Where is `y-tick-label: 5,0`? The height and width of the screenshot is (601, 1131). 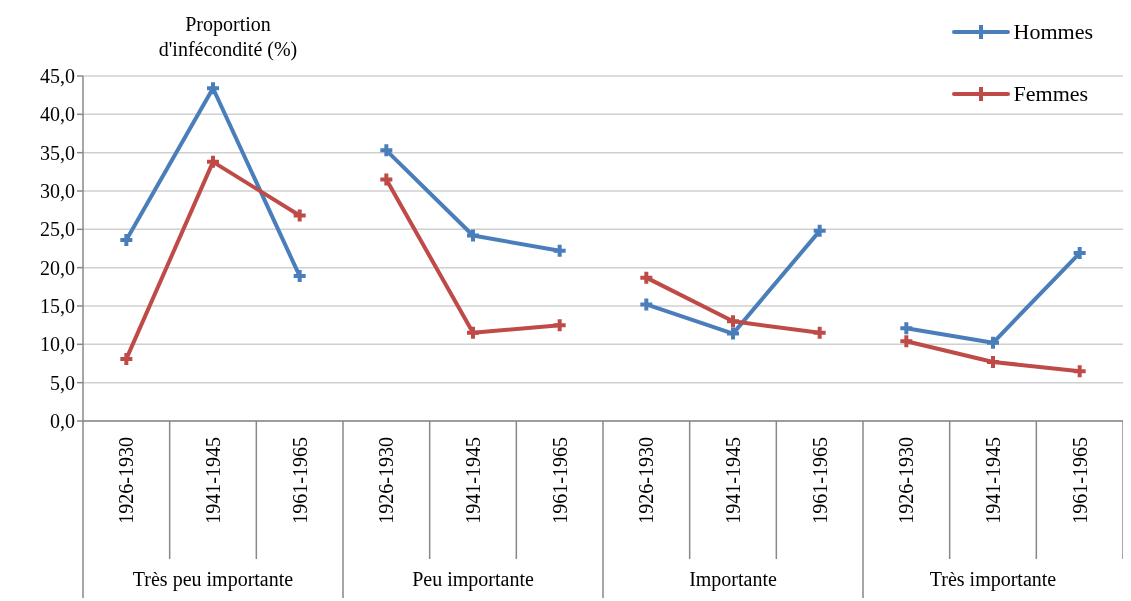 y-tick-label: 5,0 is located at coordinates (62, 382).